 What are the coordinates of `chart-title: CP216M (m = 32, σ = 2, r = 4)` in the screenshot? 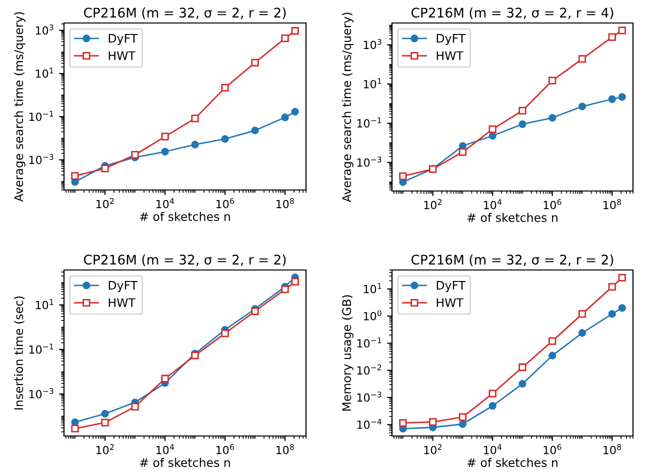 It's located at (512, 13).